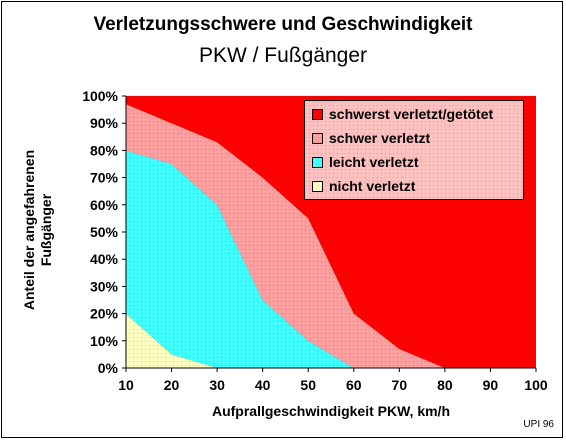 The image size is (566, 441). I want to click on x-tick-label: 80, so click(445, 385).